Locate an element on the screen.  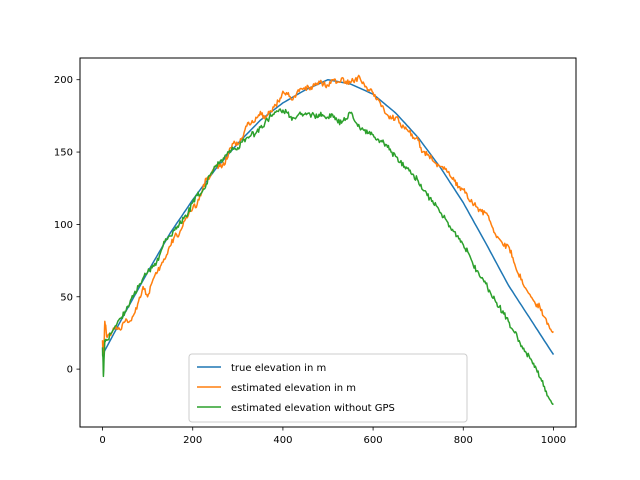
legend-label-1: true elevation in m is located at coordinates (278, 368).